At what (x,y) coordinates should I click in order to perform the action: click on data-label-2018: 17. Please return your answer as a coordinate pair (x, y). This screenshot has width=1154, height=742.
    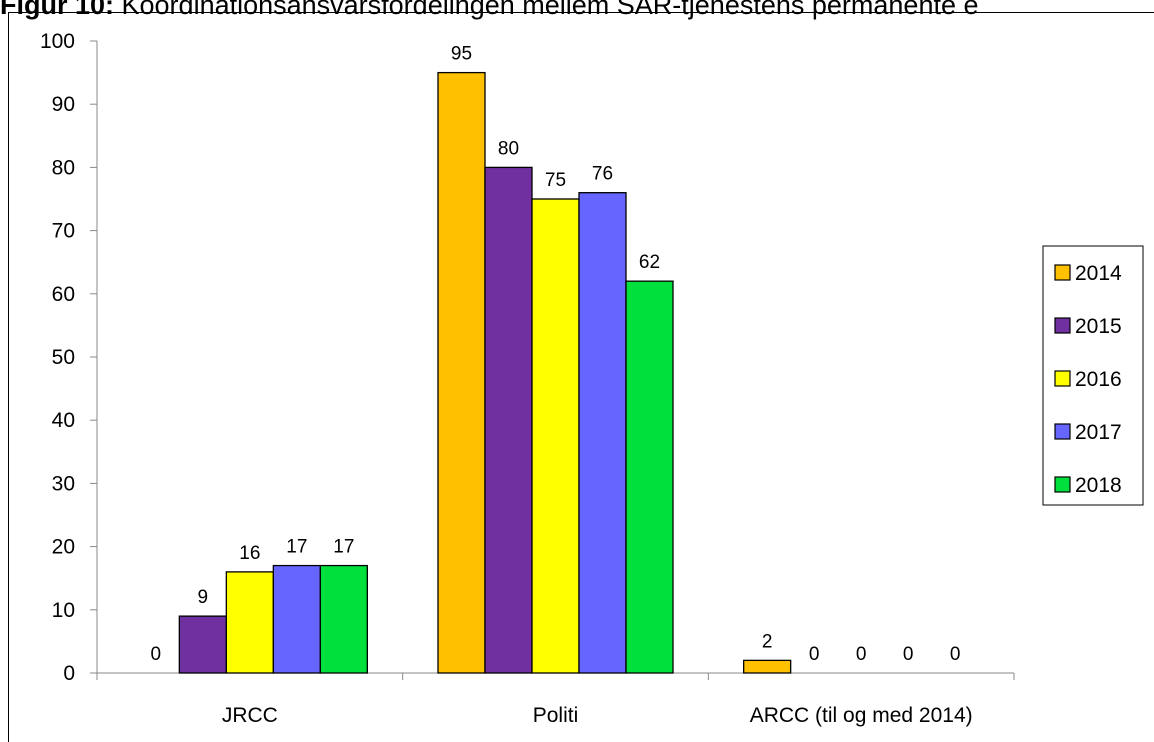
    Looking at the image, I should click on (343, 547).